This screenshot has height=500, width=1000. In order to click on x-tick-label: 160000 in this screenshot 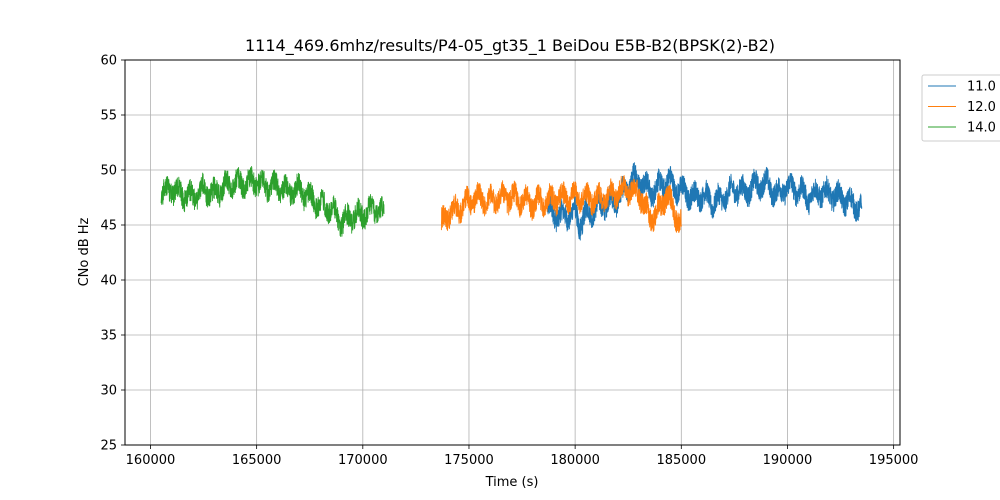, I will do `click(151, 460)`.